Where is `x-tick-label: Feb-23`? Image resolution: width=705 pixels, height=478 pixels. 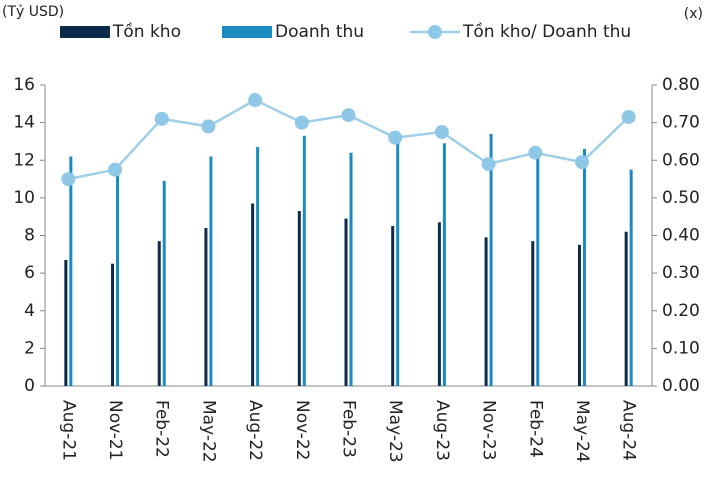
x-tick-label: Feb-23 is located at coordinates (349, 429).